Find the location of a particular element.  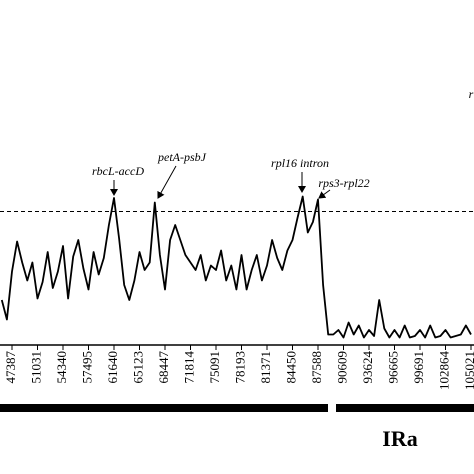

annotation: petA-psbJ is located at coordinates (182, 157).